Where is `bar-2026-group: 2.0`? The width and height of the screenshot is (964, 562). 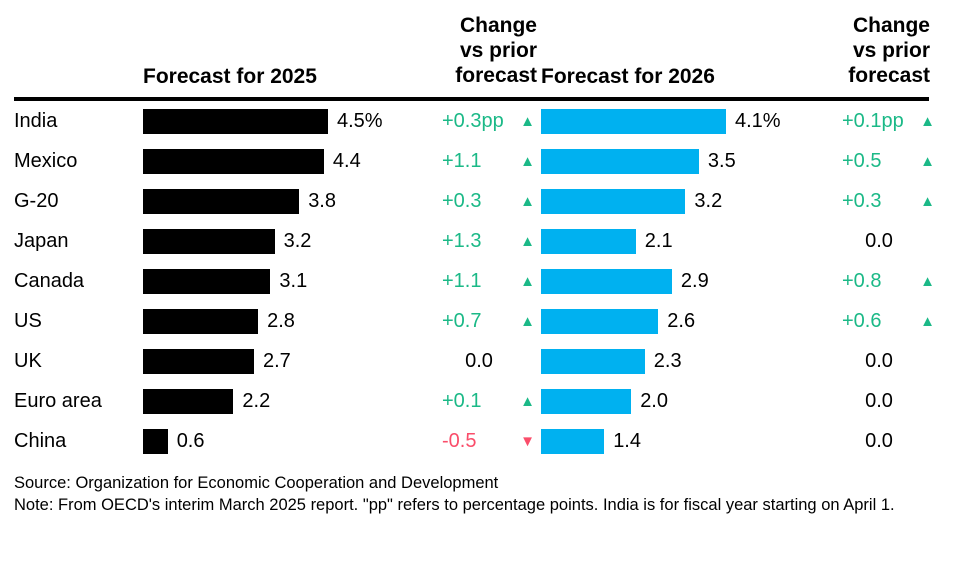 bar-2026-group: 2.0 is located at coordinates (604, 401).